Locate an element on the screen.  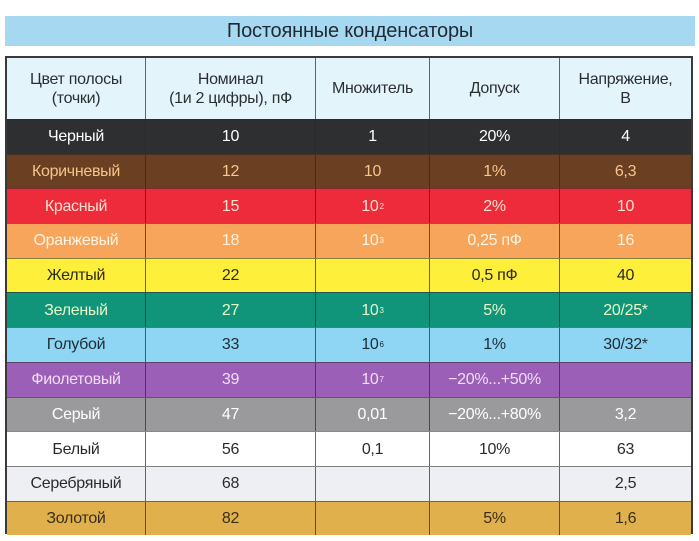
cell-multiplier: 10 7 is located at coordinates (372, 379).